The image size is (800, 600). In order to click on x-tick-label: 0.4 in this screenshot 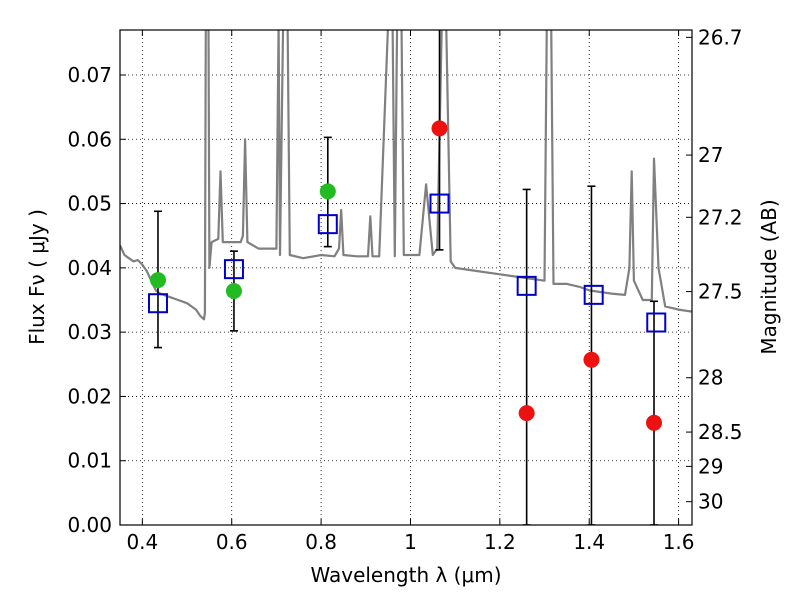, I will do `click(142, 542)`.